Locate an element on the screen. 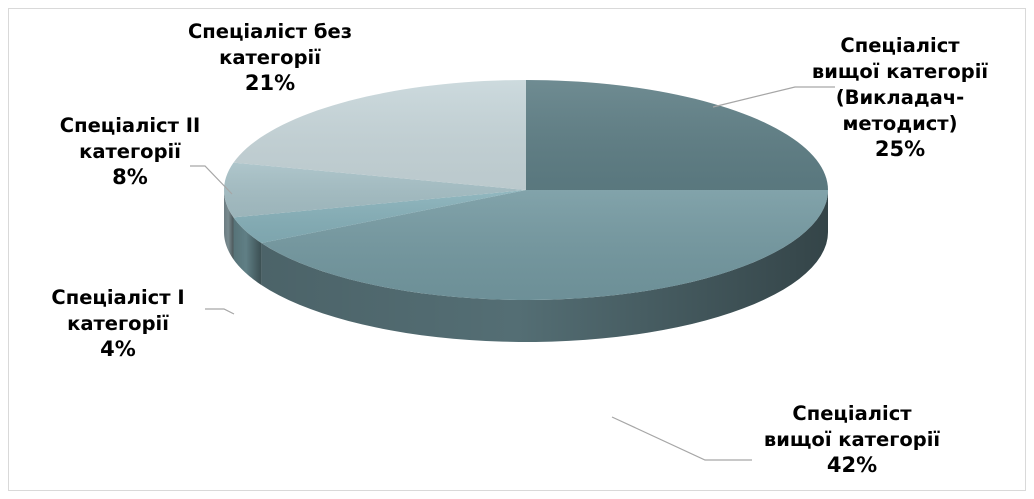 This screenshot has height=499, width=1034. data-label-0-line-0: Спеціаліст is located at coordinates (900, 45).